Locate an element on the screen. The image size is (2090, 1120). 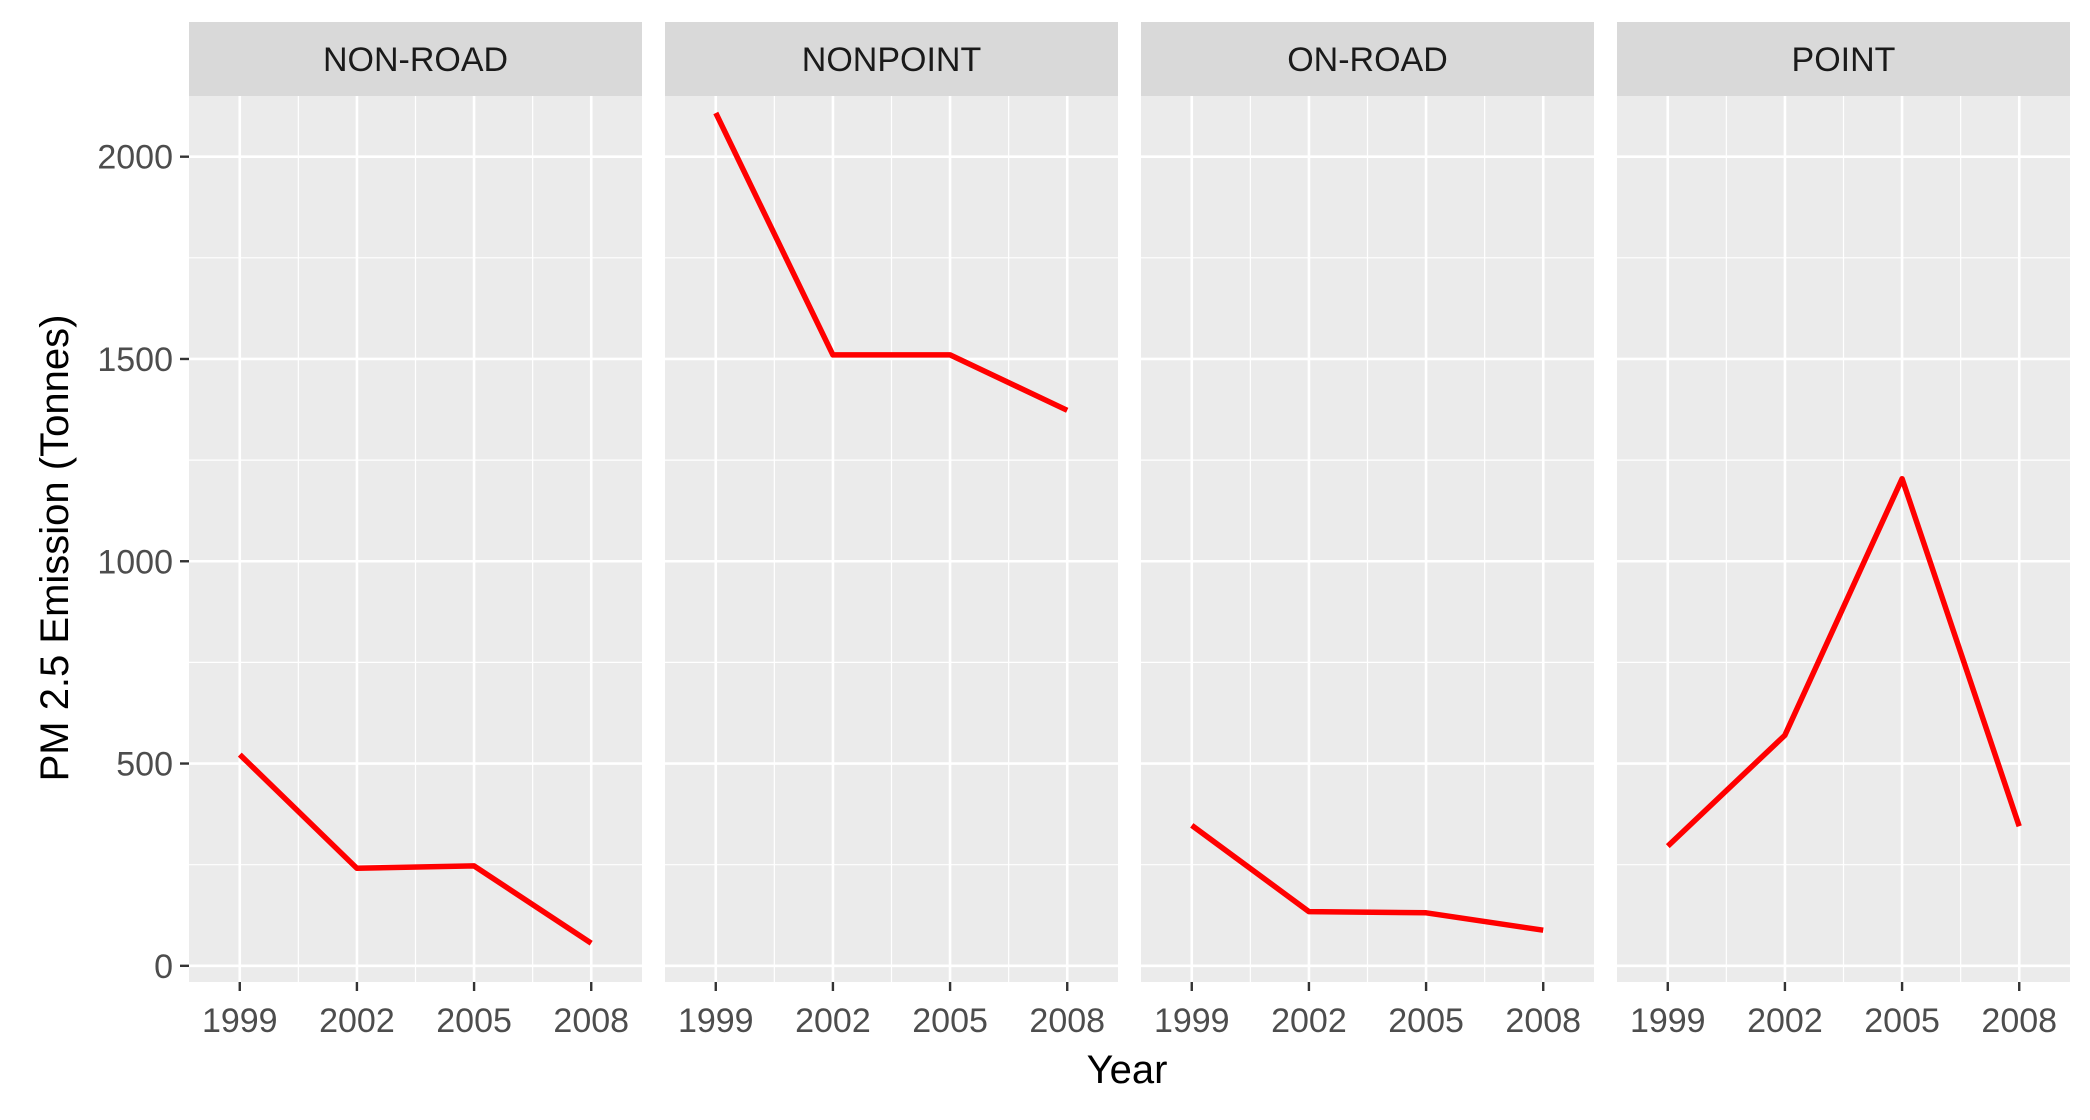
y-tick-label: 500 is located at coordinates (144, 765).